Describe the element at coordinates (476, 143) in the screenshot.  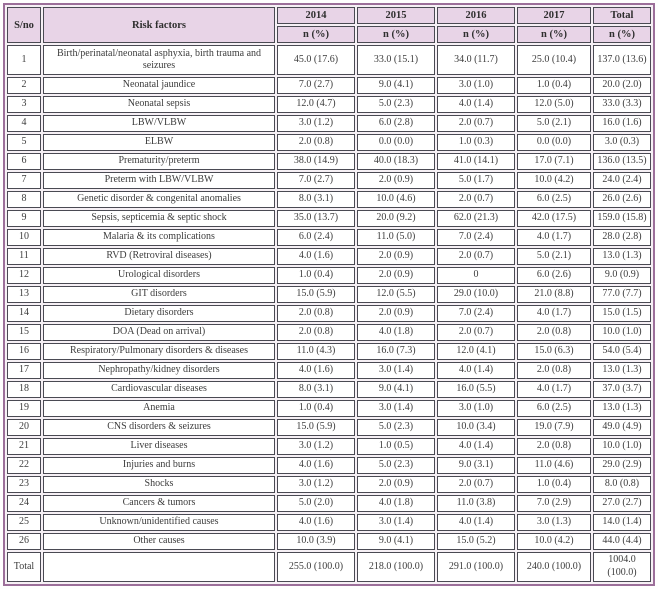
I see `cell-value: 1.0 (0.3)` at that location.